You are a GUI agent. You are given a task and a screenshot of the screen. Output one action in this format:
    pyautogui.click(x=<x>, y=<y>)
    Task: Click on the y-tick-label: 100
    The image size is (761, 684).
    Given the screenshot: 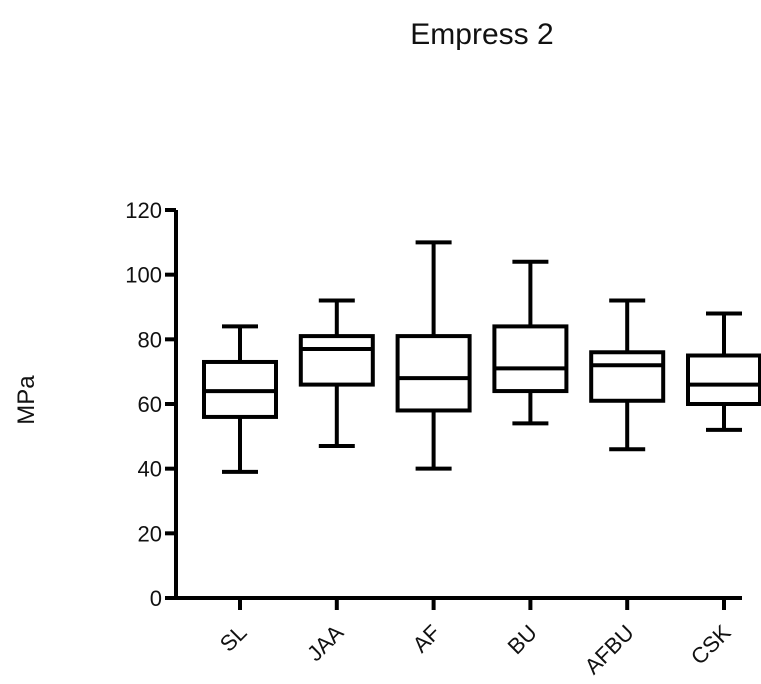 What is the action you would take?
    pyautogui.click(x=143, y=275)
    